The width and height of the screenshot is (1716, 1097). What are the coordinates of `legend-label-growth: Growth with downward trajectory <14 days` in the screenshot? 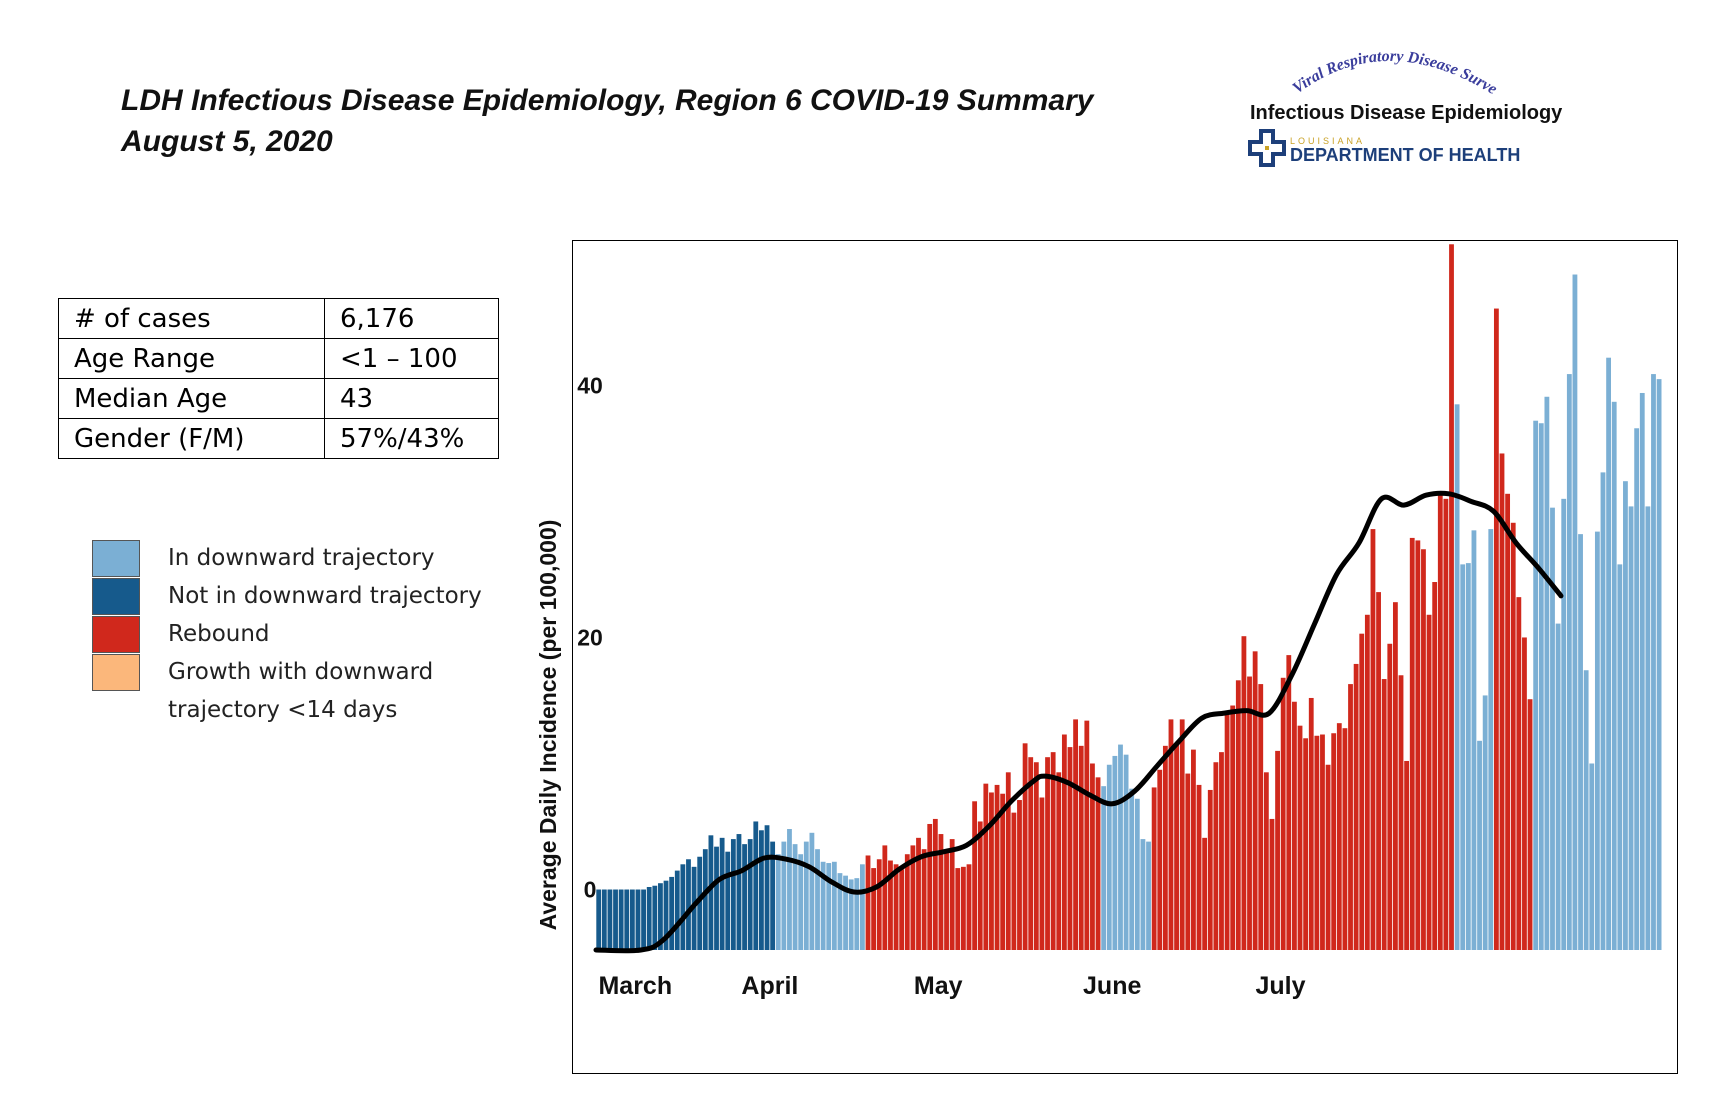 It's located at (301, 691).